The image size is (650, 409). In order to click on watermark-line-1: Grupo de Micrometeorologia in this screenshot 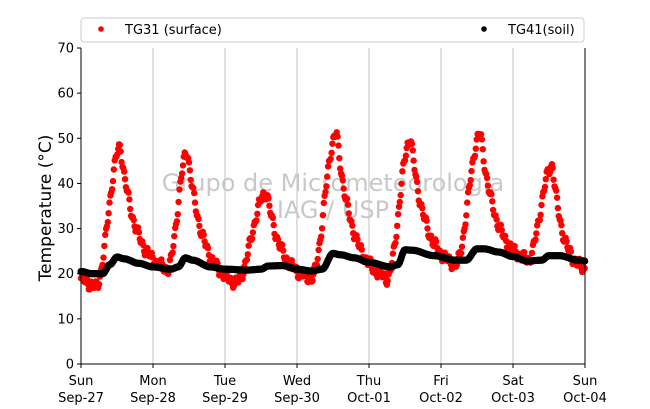, I will do `click(333, 183)`.